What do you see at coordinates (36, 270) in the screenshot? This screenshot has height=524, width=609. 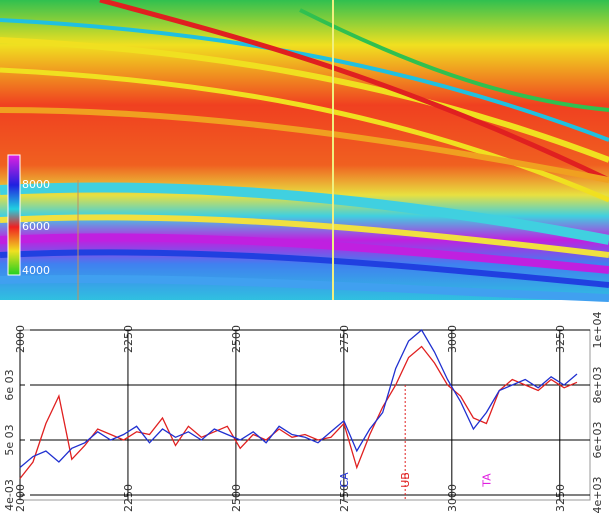 I see `colorbar-label: 4000` at bounding box center [36, 270].